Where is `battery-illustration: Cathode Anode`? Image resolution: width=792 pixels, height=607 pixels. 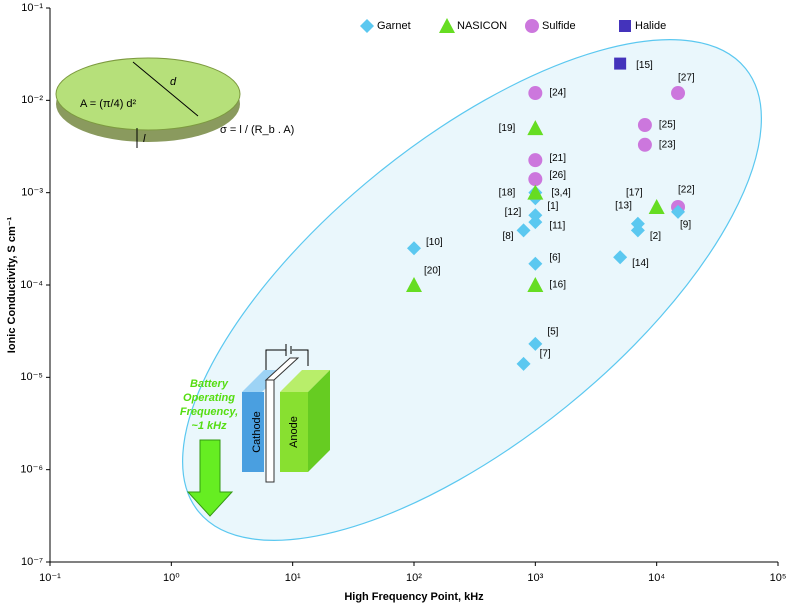
battery-illustration: Cathode Anode is located at coordinates (286, 413).